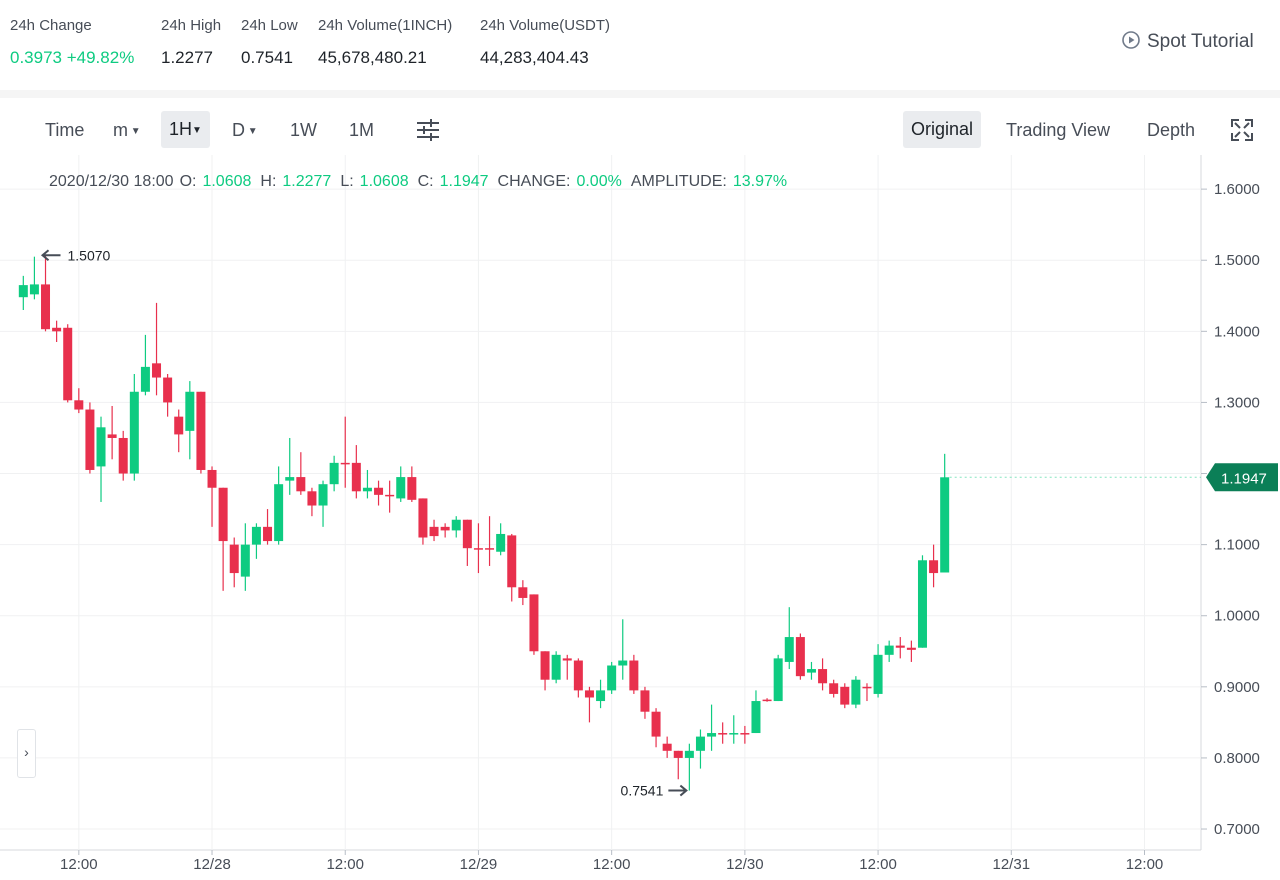 The image size is (1280, 880). What do you see at coordinates (1237, 189) in the screenshot?
I see `y-tick-label: 1.6000` at bounding box center [1237, 189].